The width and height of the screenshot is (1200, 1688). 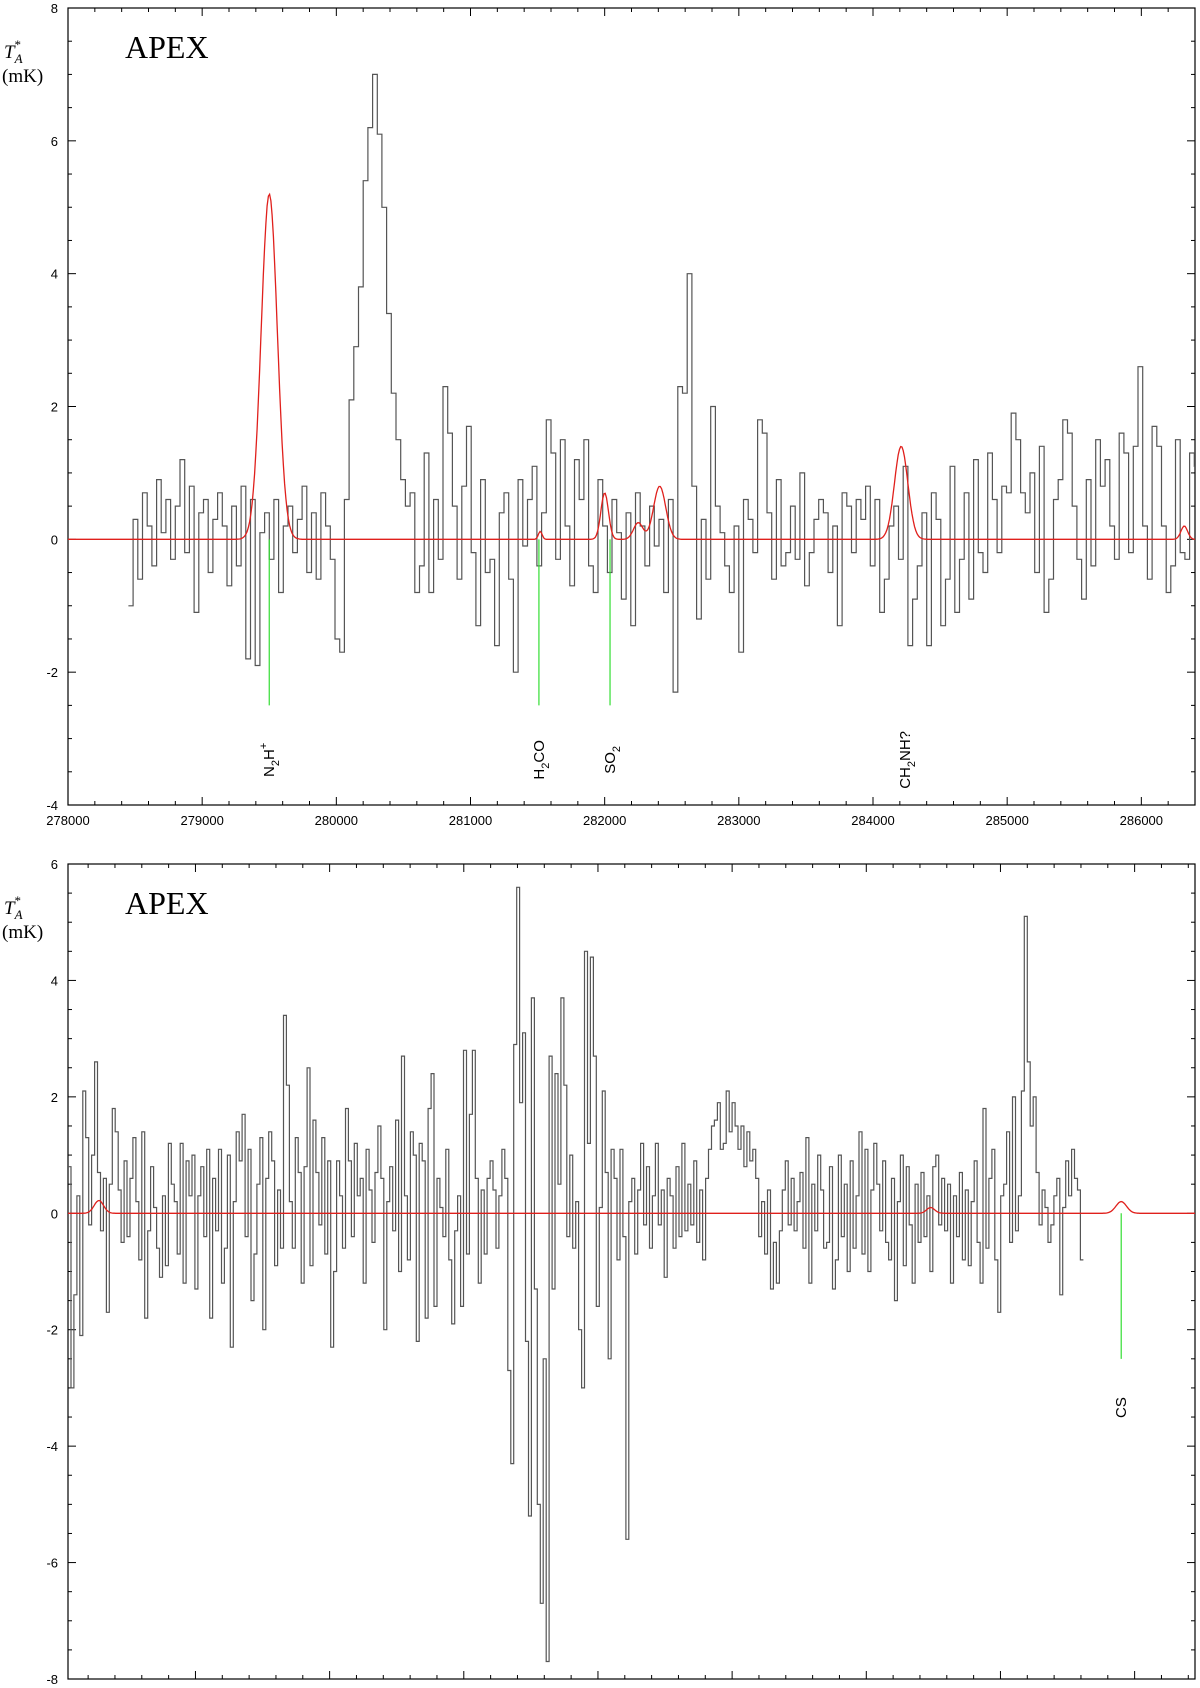 What do you see at coordinates (67, 820) in the screenshot?
I see `x-tick-label: 278000` at bounding box center [67, 820].